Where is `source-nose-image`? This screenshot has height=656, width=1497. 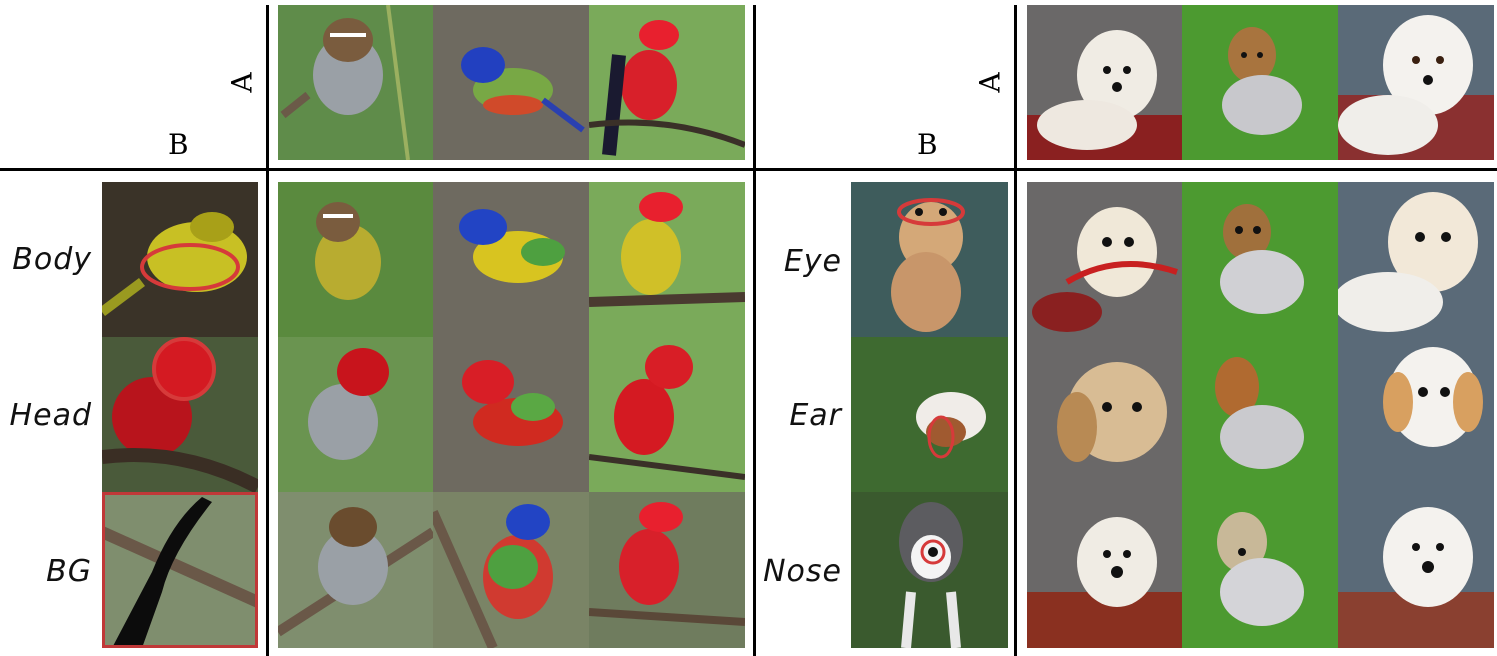
source-nose-image is located at coordinates (929, 570).